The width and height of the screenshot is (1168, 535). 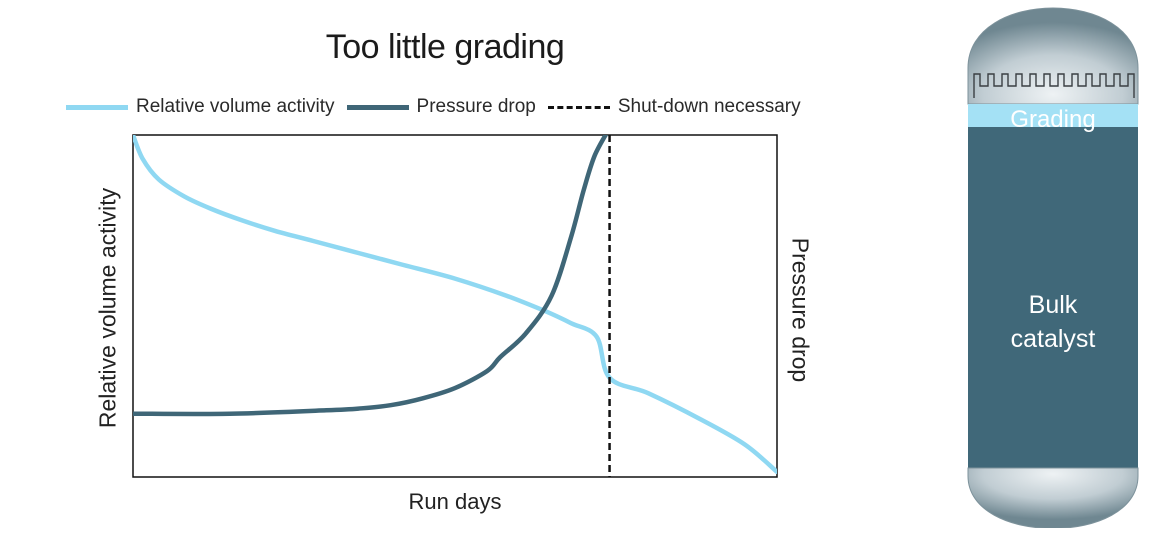 I want to click on reactor-bulk-catalyst-label: Bulk catalyst, so click(x=1053, y=322).